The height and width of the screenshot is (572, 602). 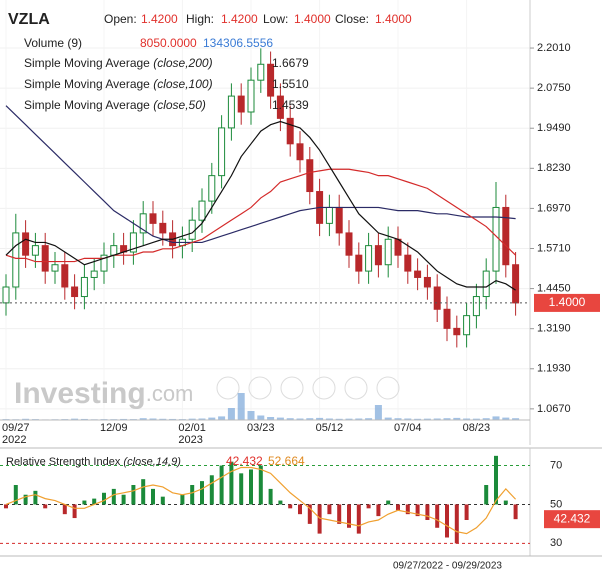 What do you see at coordinates (567, 302) in the screenshot?
I see `price-tag` at bounding box center [567, 302].